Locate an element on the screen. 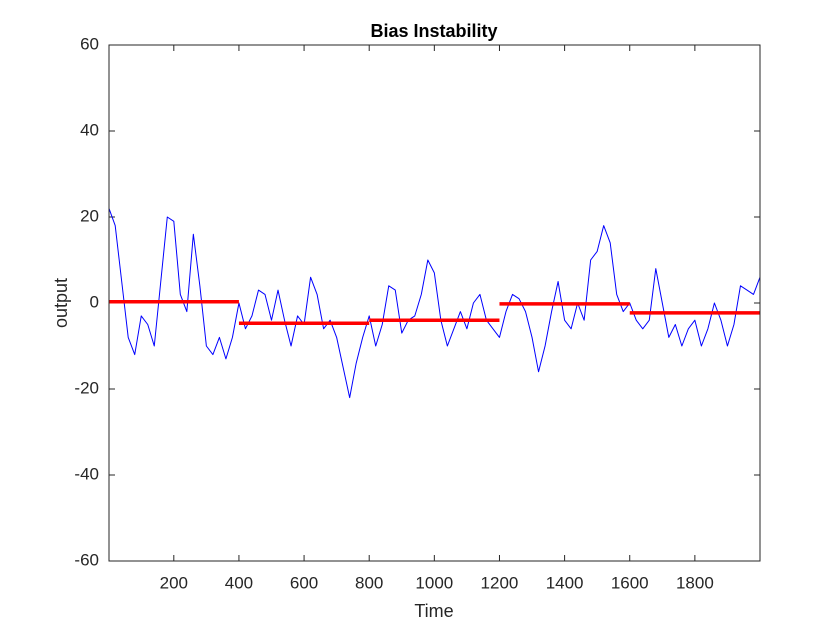 The width and height of the screenshot is (840, 630). x-tick-label: 1800 is located at coordinates (695, 582).